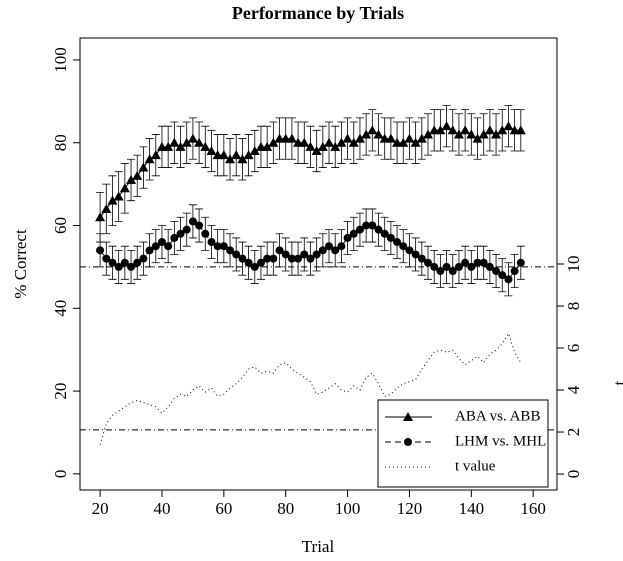  I want to click on legend-label: LHM vs. MHL, so click(500, 441).